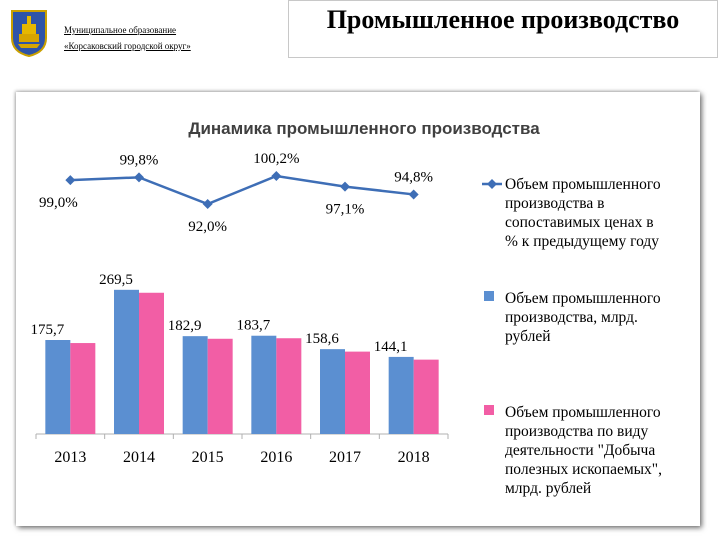 Image resolution: width=720 pixels, height=540 pixels. What do you see at coordinates (47, 330) in the screenshot?
I see `bar-data-label: 175,7` at bounding box center [47, 330].